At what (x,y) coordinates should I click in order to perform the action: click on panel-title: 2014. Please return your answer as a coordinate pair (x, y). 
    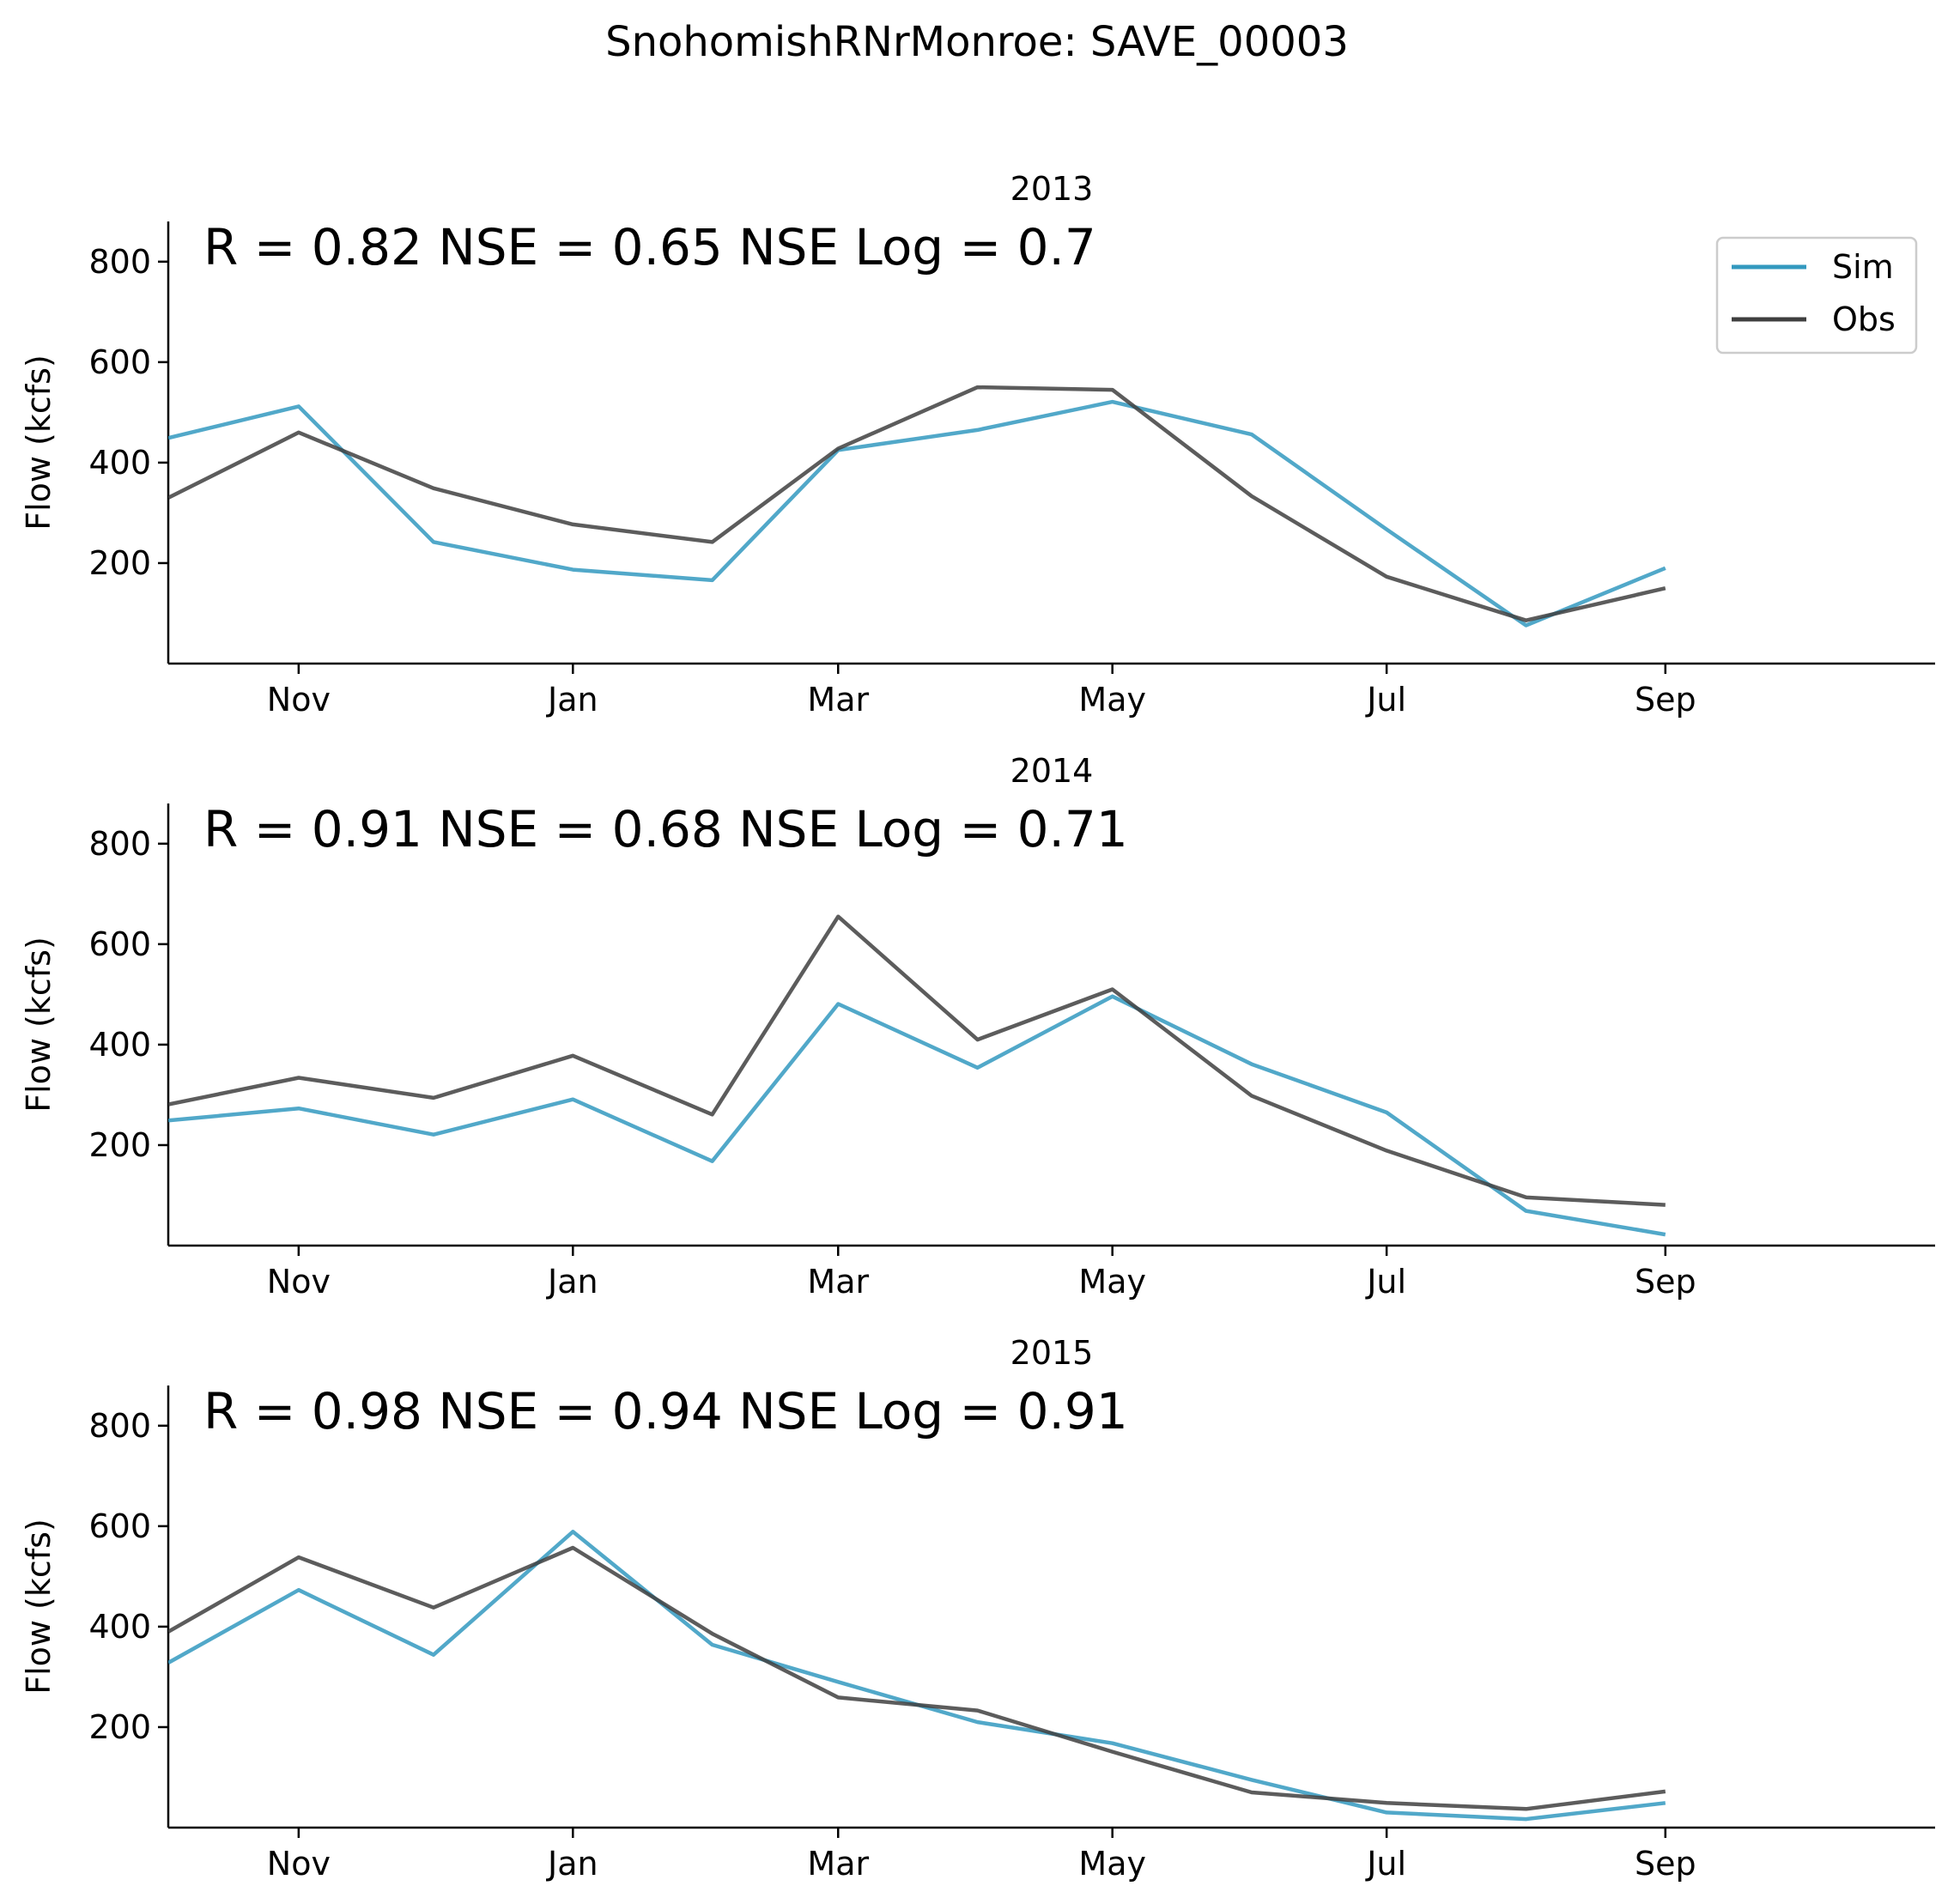
    Looking at the image, I should click on (1052, 771).